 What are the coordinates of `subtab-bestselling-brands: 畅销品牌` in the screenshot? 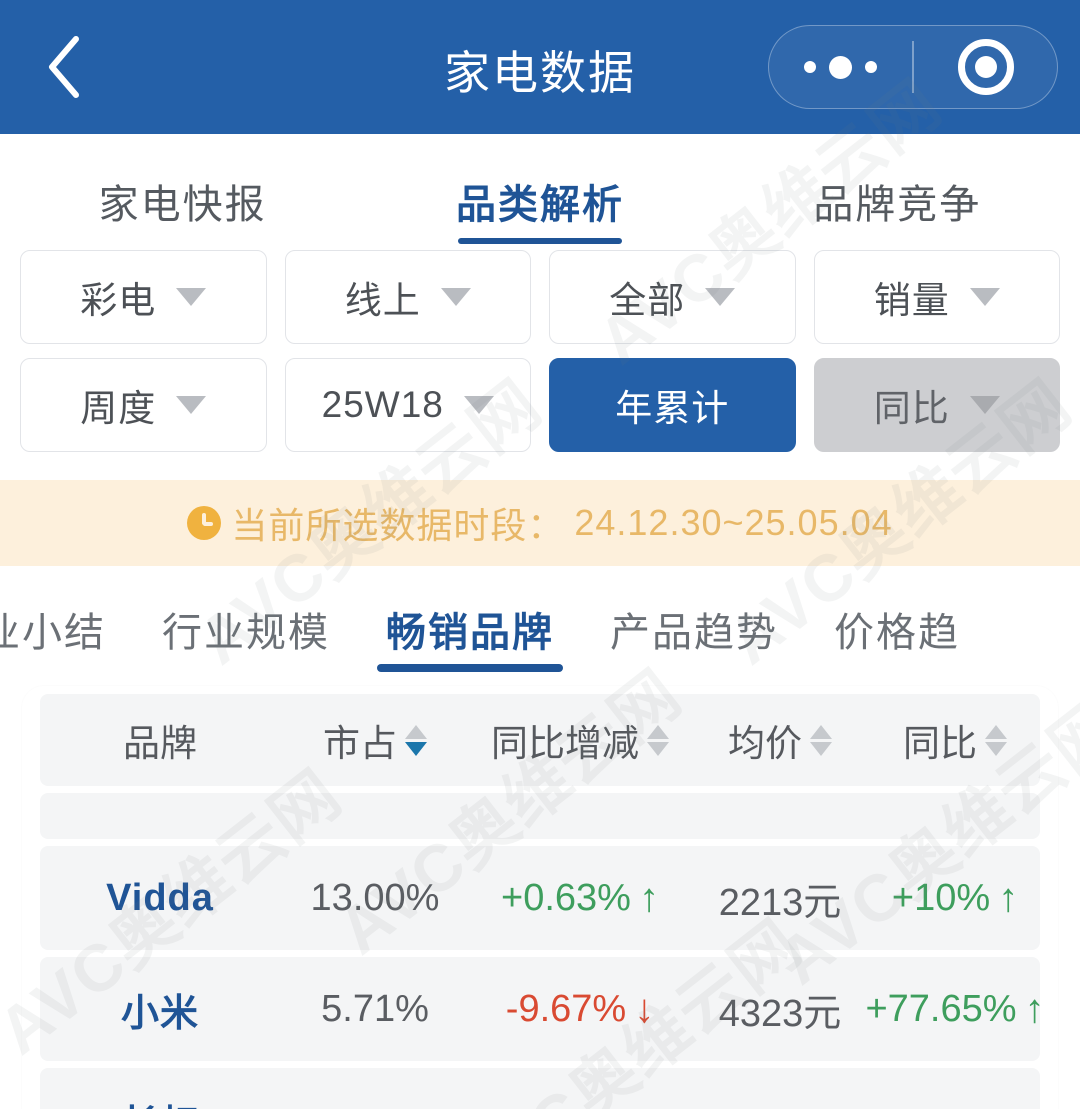 It's located at (470, 620).